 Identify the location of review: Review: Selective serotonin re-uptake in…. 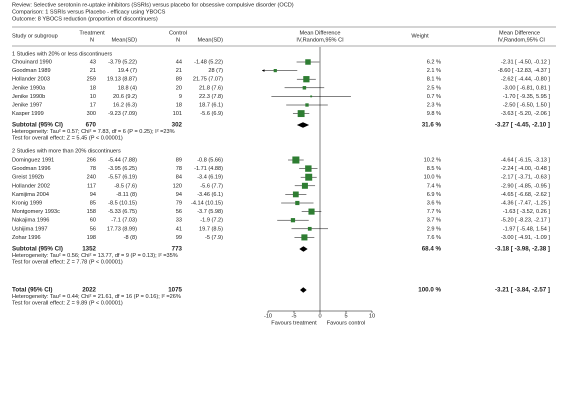
(153, 5).